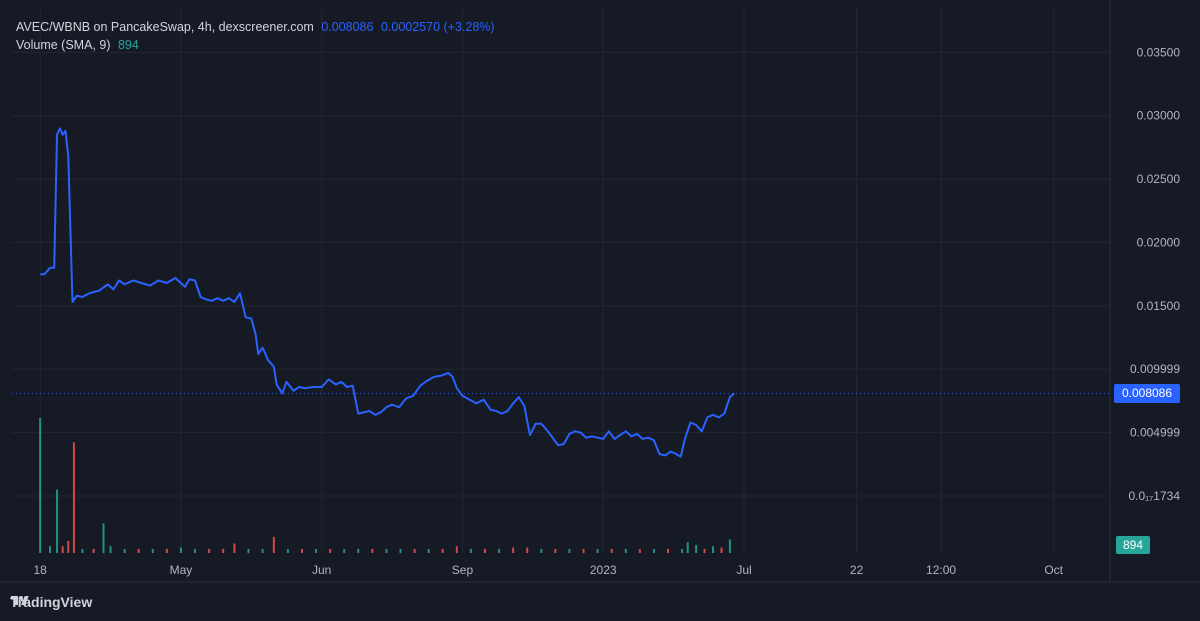 Image resolution: width=1200 pixels, height=621 pixels. Describe the element at coordinates (941, 570) in the screenshot. I see `x-tick-label: 12:00` at that location.